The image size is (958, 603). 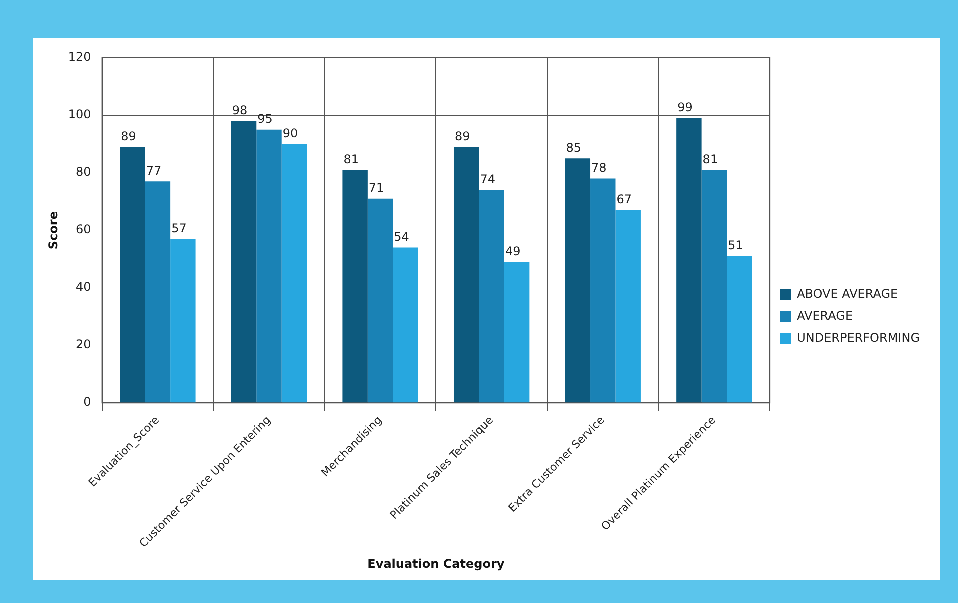 I want to click on y-tick-label: 60, so click(x=84, y=229).